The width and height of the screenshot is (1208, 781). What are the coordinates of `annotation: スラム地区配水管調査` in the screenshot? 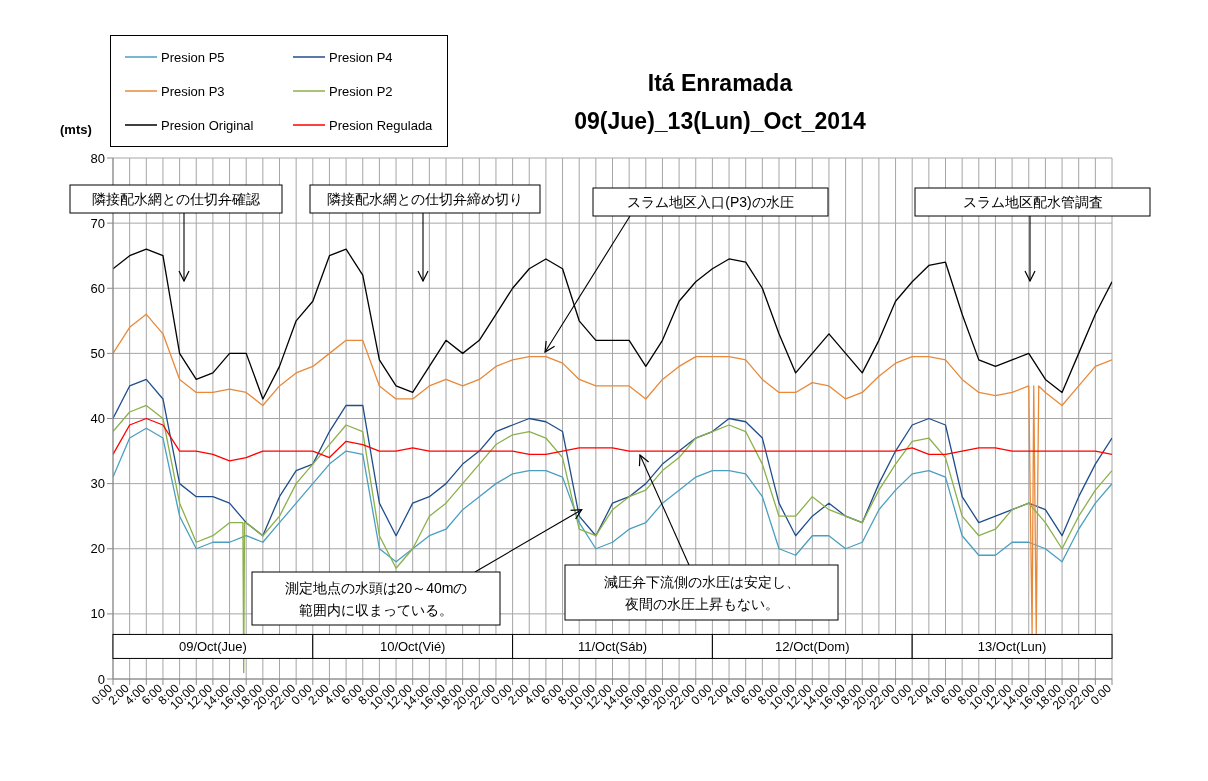 It's located at (1032, 202).